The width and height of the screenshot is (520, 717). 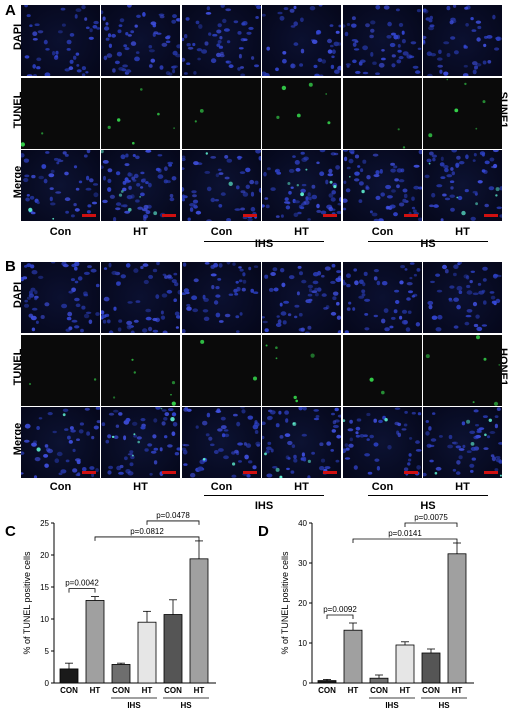 I want to click on y-tick-label: 30, so click(x=302, y=563).